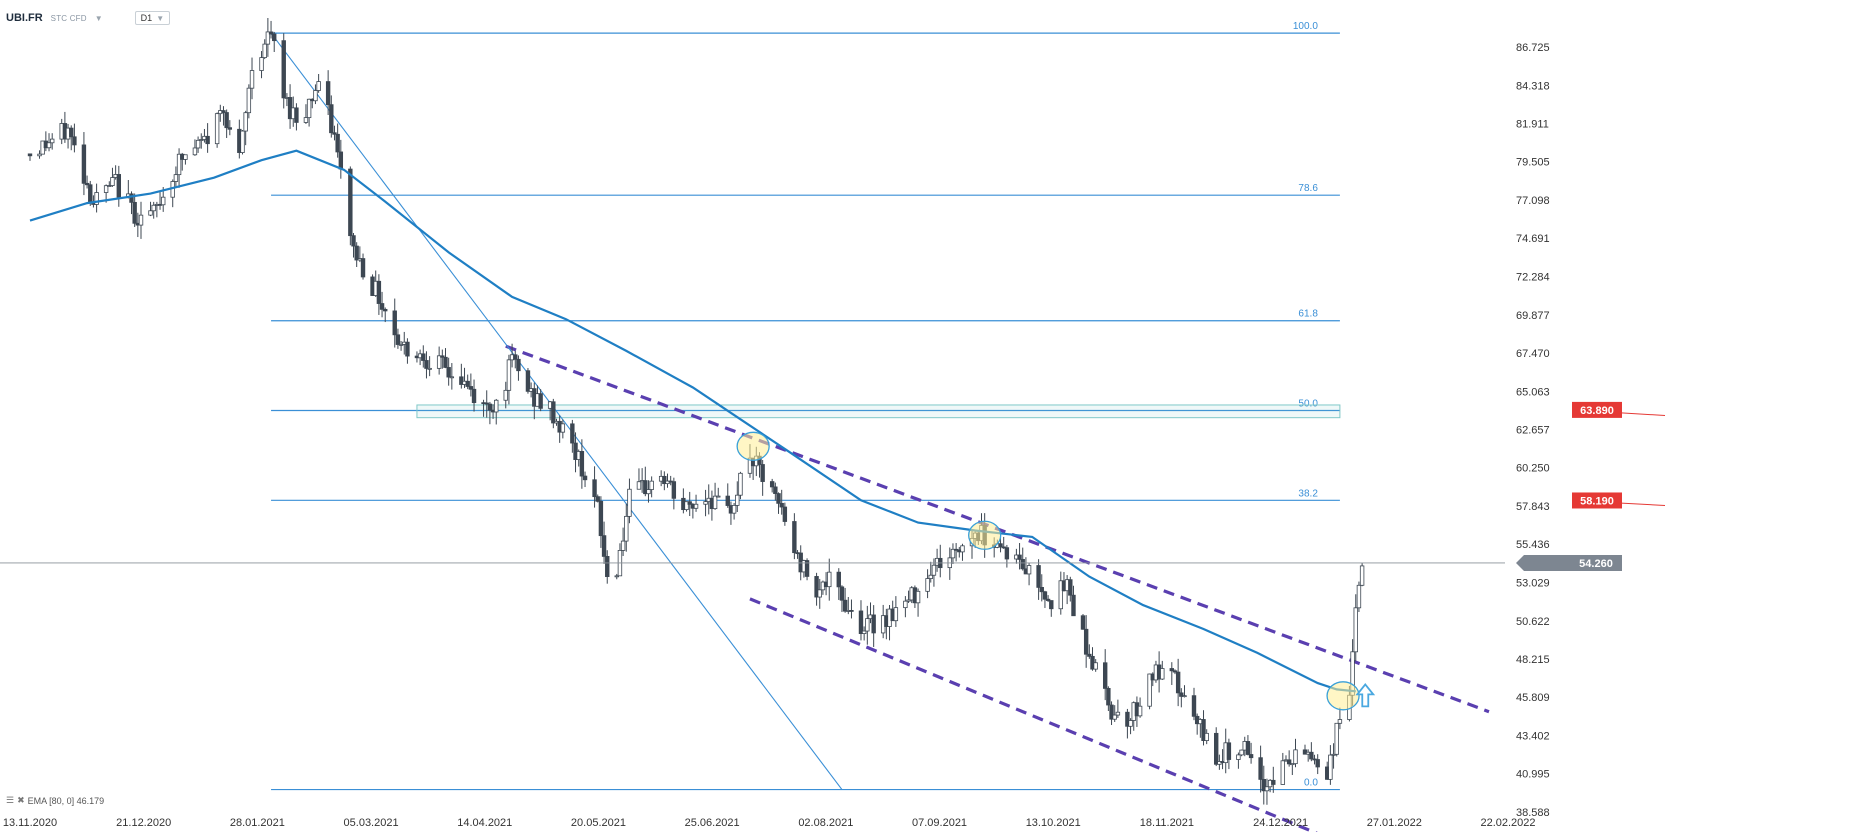  Describe the element at coordinates (1365, 695) in the screenshot. I see `up-arrow-icon` at that location.